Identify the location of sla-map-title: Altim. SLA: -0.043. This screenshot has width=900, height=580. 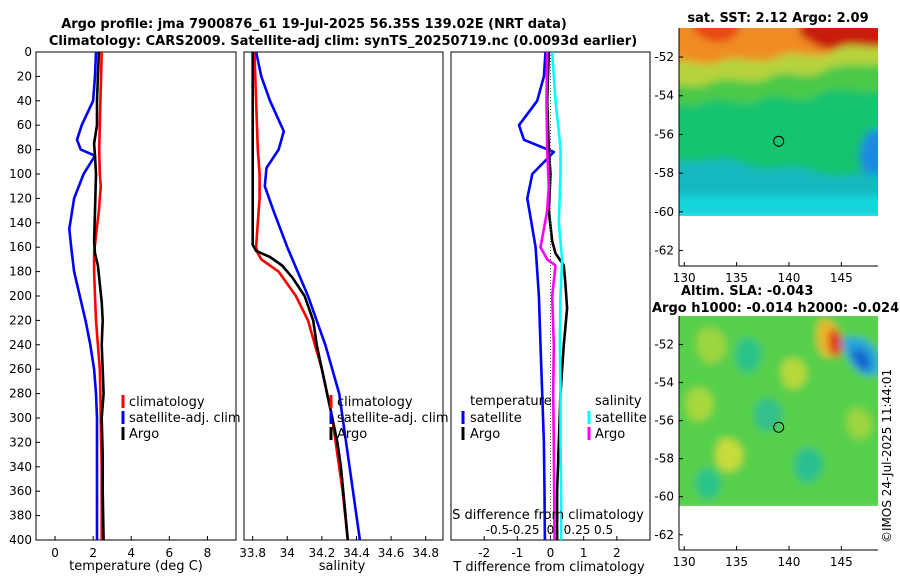
(747, 291).